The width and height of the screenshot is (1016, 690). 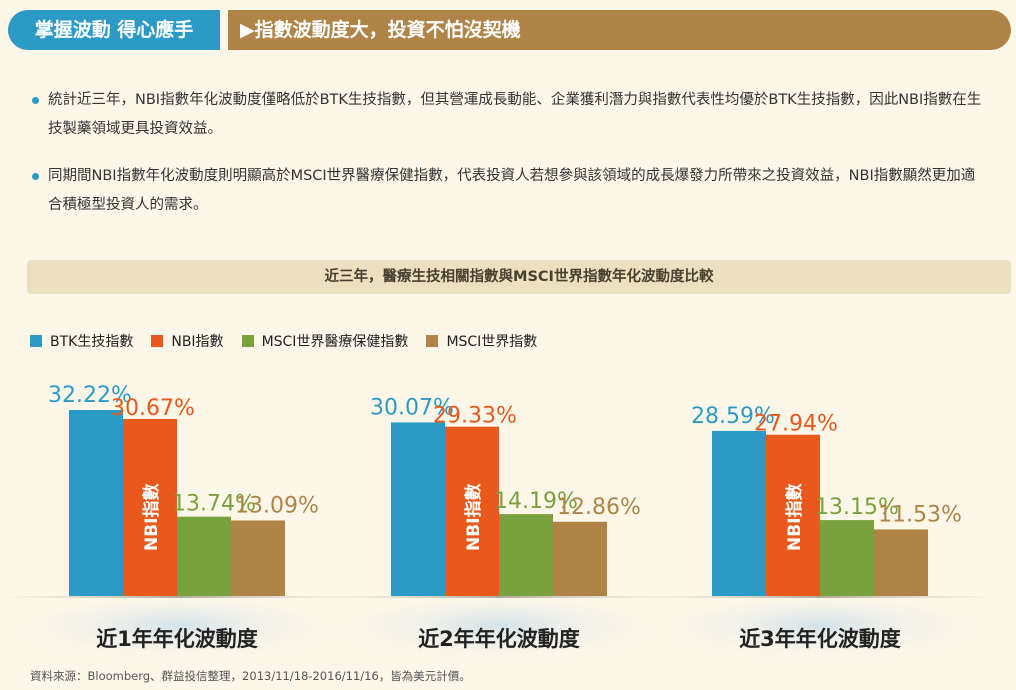 I want to click on legend-item-btk: BTK生技指數, so click(x=81, y=341).